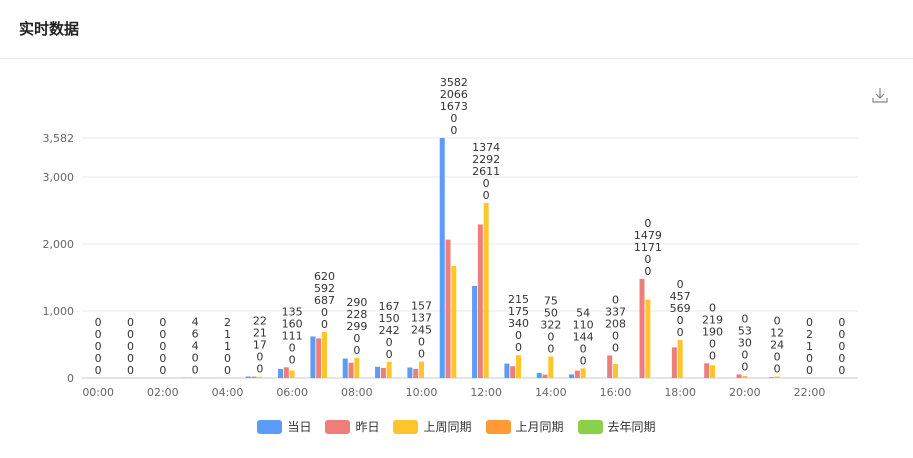 The width and height of the screenshot is (913, 458). What do you see at coordinates (324, 276) in the screenshot?
I see `data-label: 620` at bounding box center [324, 276].